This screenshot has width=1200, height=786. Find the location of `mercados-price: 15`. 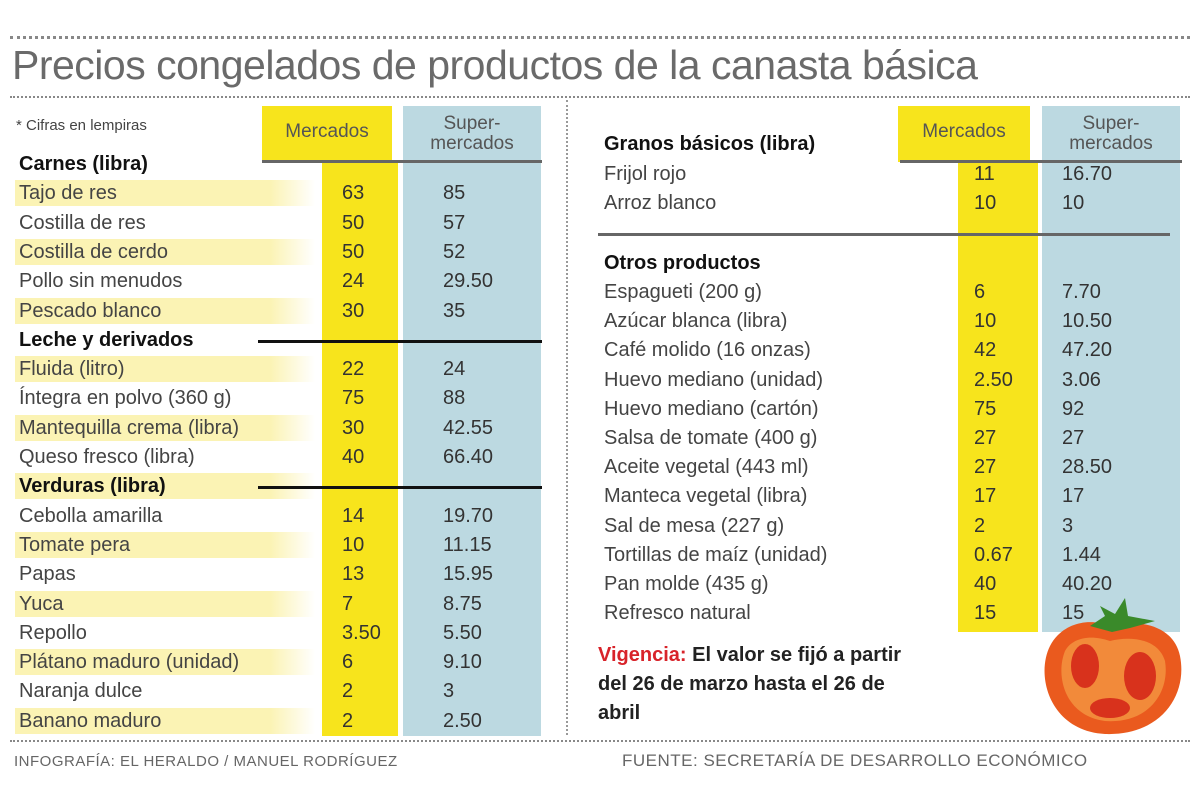

mercados-price: 15 is located at coordinates (985, 613).